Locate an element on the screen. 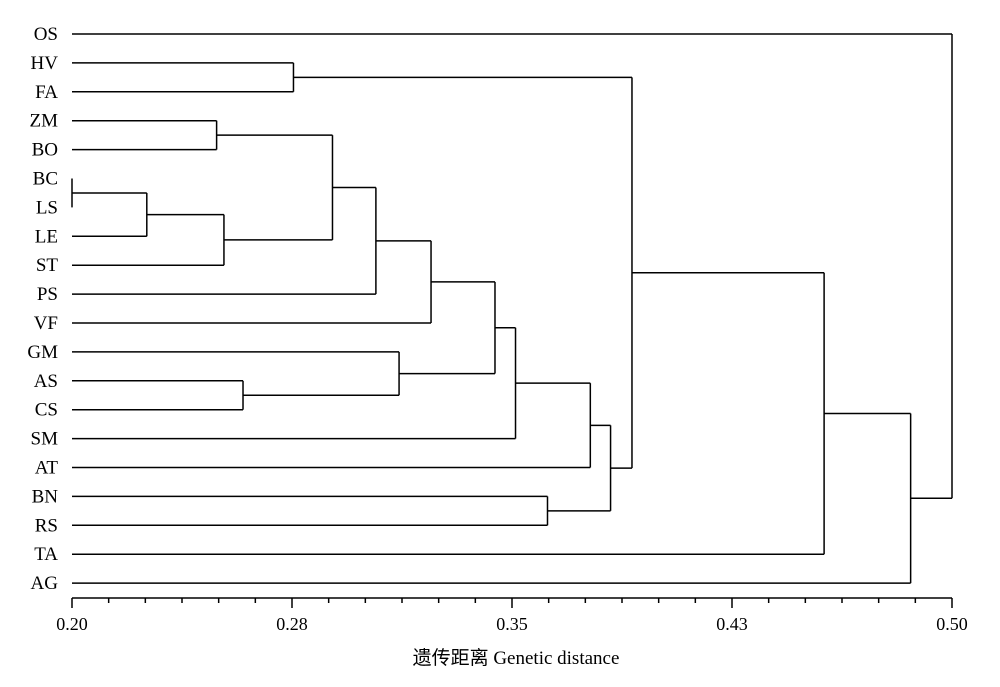 This screenshot has height=687, width=1000. leaf-label-vf: VF is located at coordinates (46, 323).